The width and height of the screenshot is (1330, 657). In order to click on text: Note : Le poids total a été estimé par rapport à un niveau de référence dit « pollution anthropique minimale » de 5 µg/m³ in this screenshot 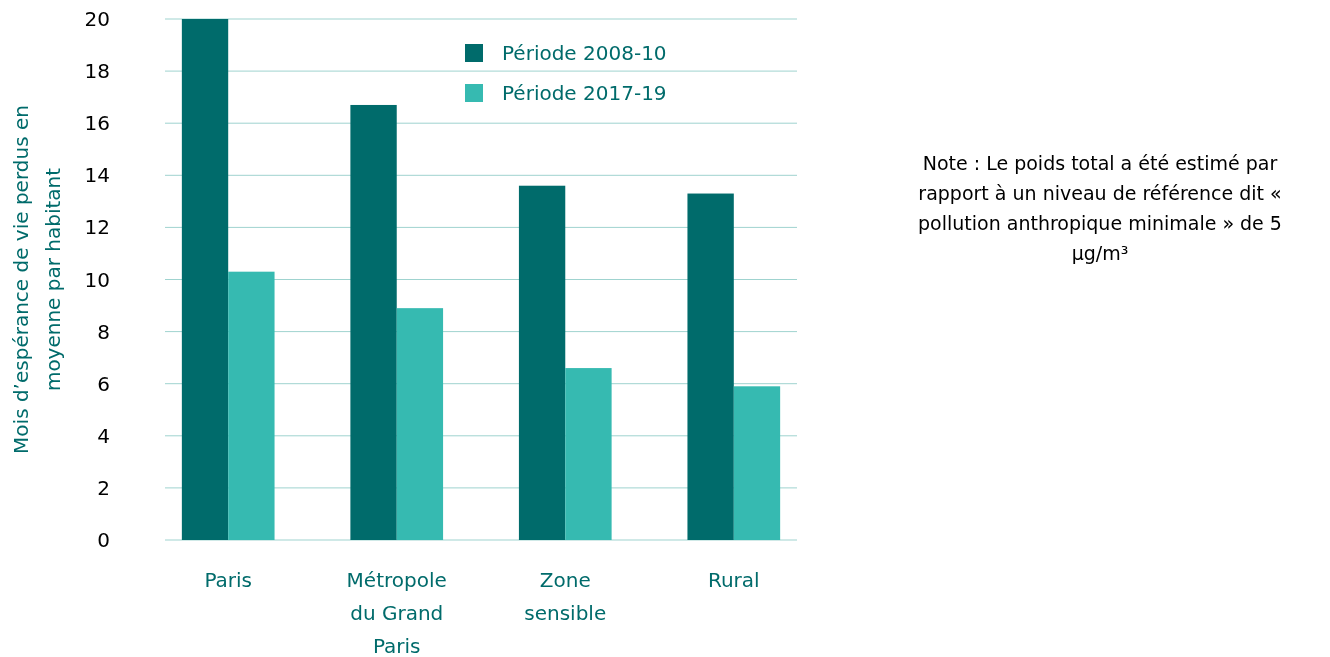, I will do `click(1100, 208)`.